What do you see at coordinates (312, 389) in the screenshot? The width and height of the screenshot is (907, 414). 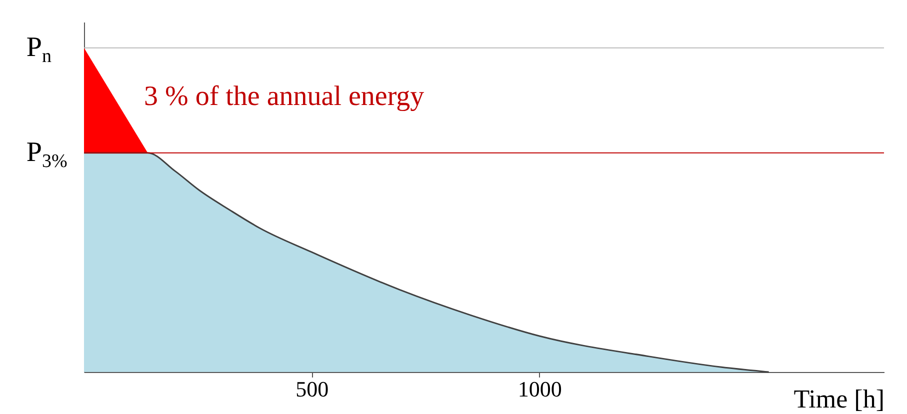 I see `x-tick-label: 500` at bounding box center [312, 389].